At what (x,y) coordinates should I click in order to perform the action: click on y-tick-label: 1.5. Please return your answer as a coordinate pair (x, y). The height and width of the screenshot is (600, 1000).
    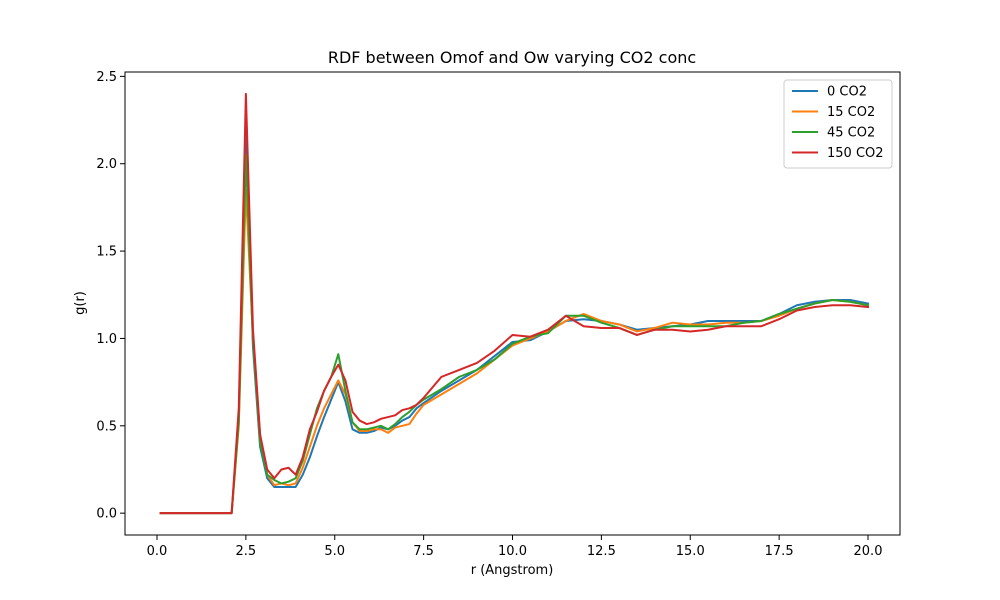
    Looking at the image, I should click on (106, 252).